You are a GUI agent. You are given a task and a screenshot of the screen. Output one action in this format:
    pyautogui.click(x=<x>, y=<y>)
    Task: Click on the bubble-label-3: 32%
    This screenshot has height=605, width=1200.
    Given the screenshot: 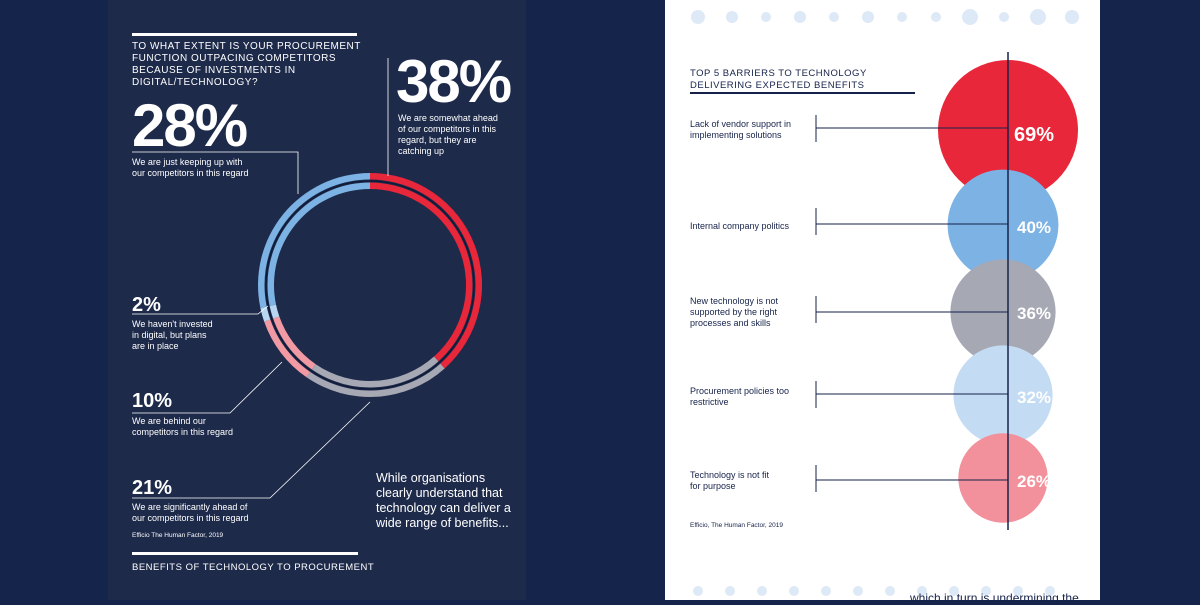 What is the action you would take?
    pyautogui.click(x=1034, y=397)
    